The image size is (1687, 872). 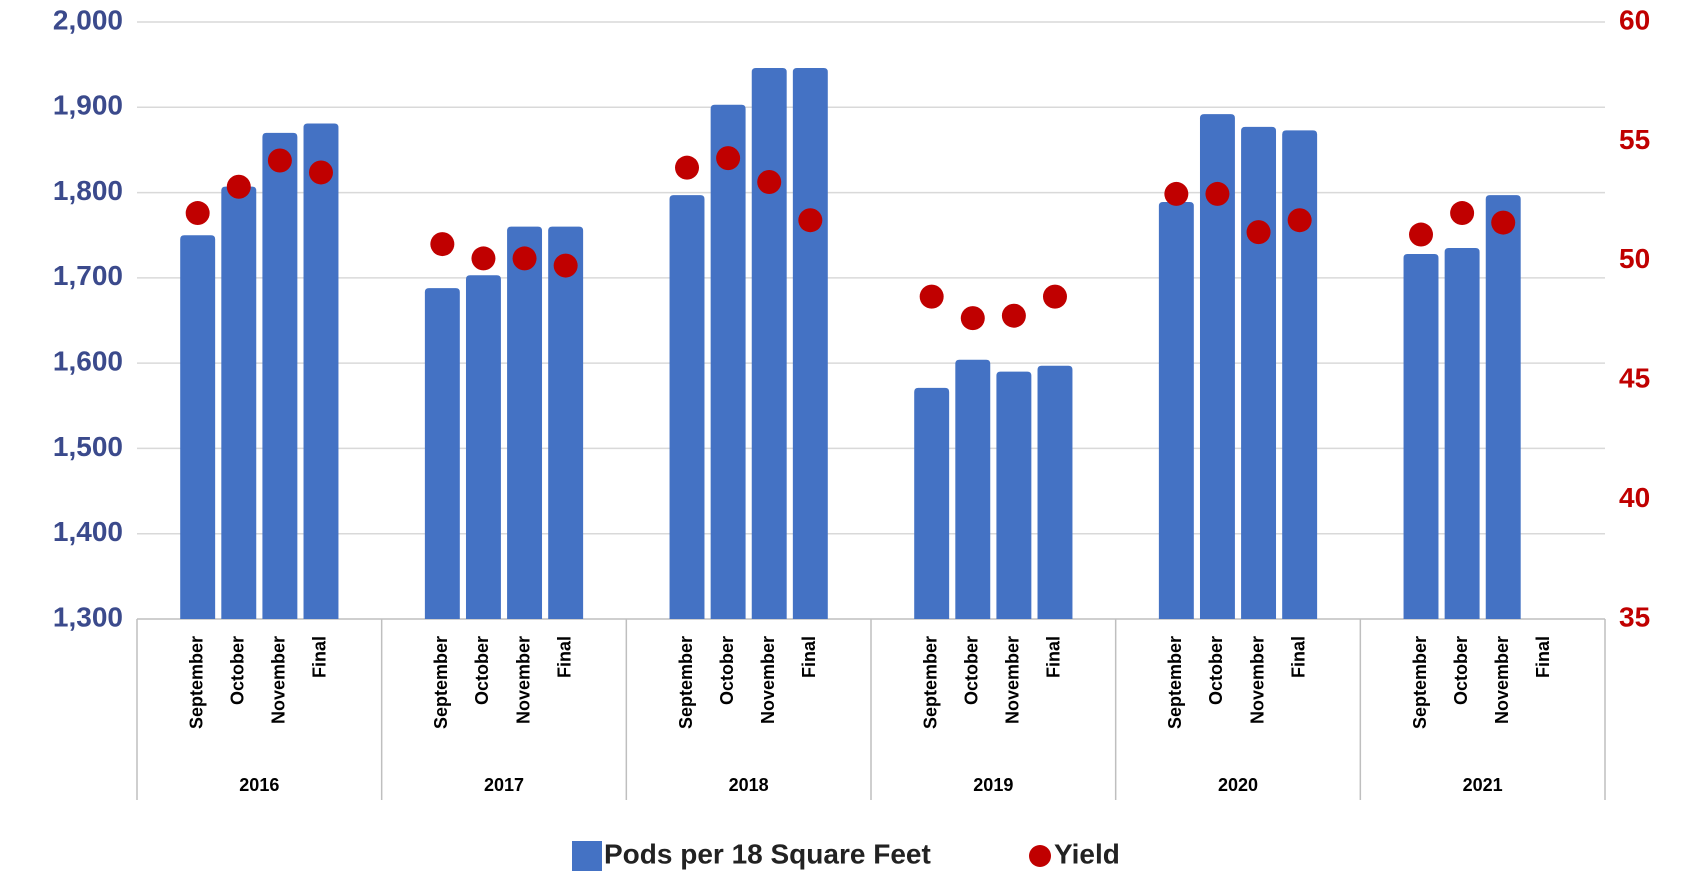 What do you see at coordinates (88, 531) in the screenshot?
I see `y-tick-label: 1,400` at bounding box center [88, 531].